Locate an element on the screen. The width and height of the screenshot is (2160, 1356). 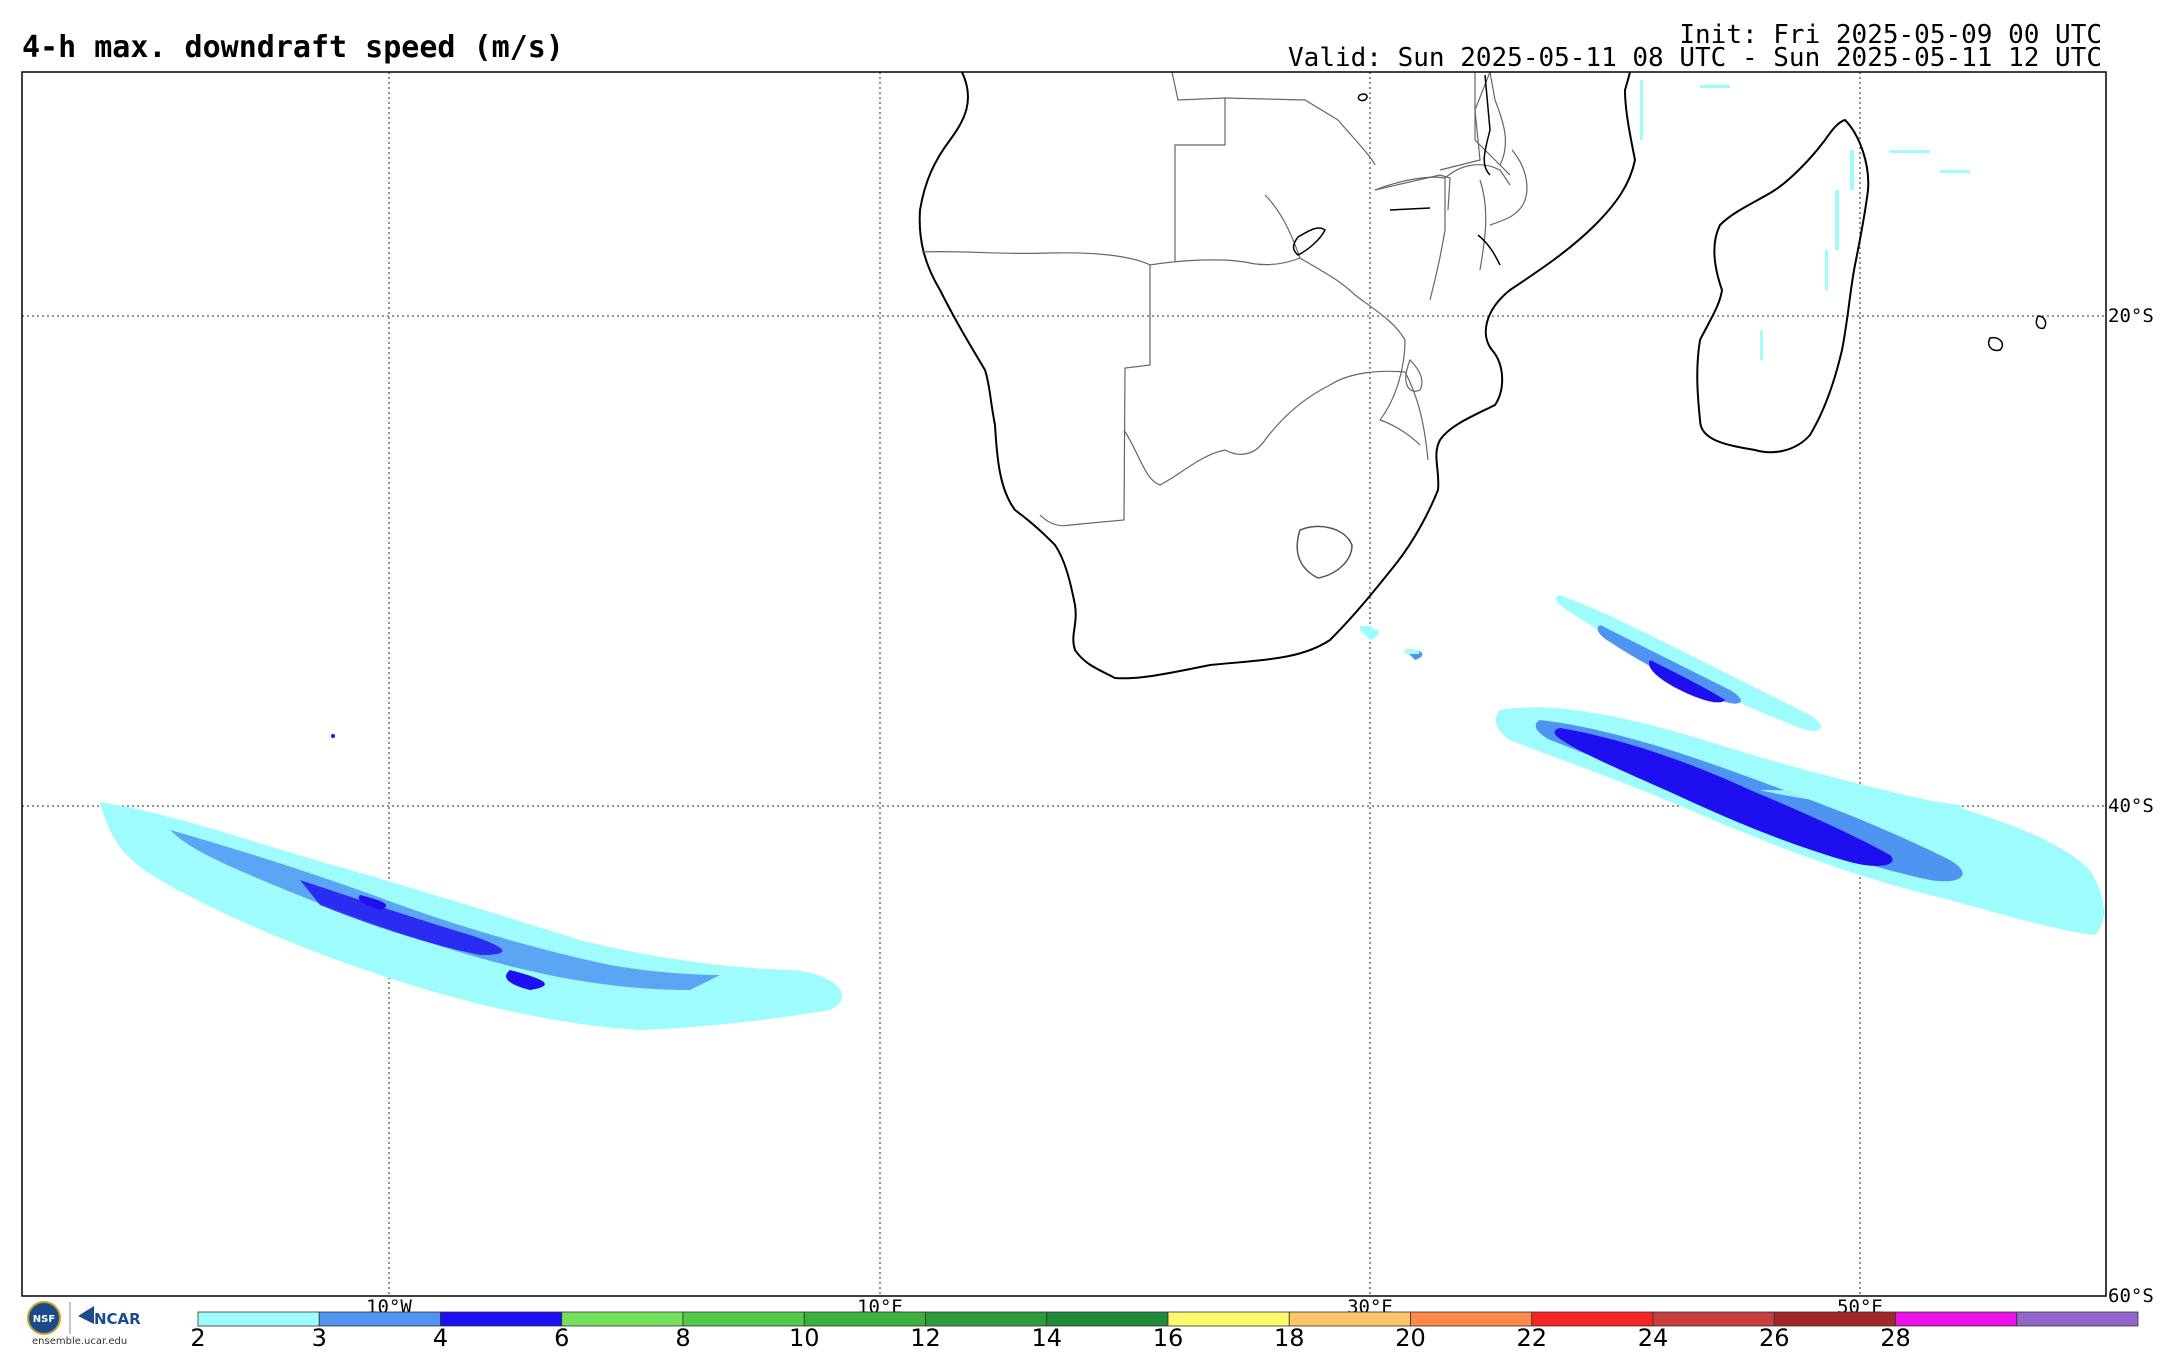
country-borders is located at coordinates (1224, 299).